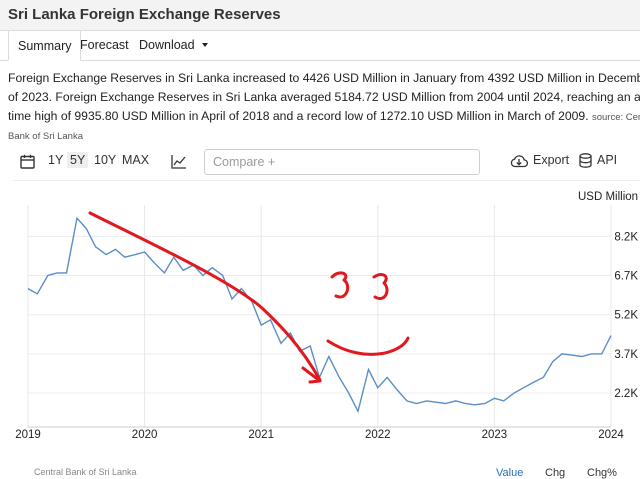 The image size is (640, 479). Describe the element at coordinates (28, 435) in the screenshot. I see `x-tick-label: 2019` at that location.